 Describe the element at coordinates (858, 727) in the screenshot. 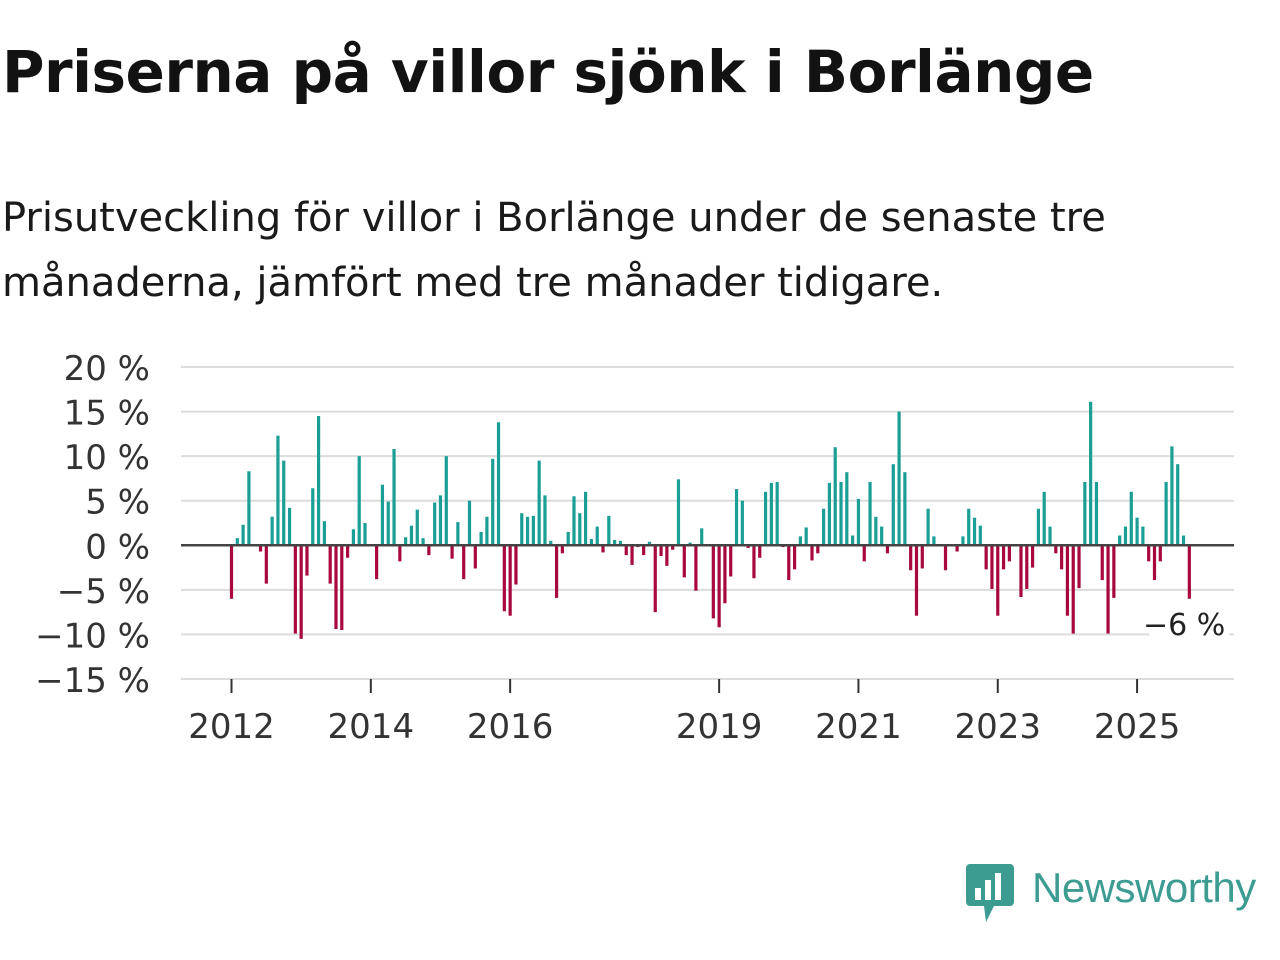

I see `x-tick-label: 2021` at that location.